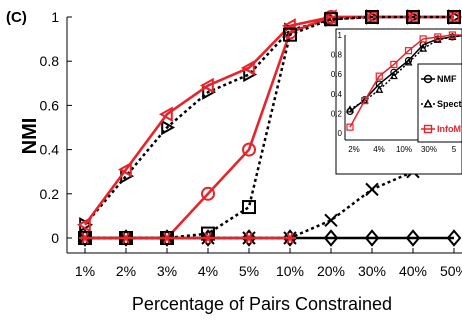 Image resolution: width=462 pixels, height=322 pixels. I want to click on inset-x-tick-label: 5, so click(454, 149).